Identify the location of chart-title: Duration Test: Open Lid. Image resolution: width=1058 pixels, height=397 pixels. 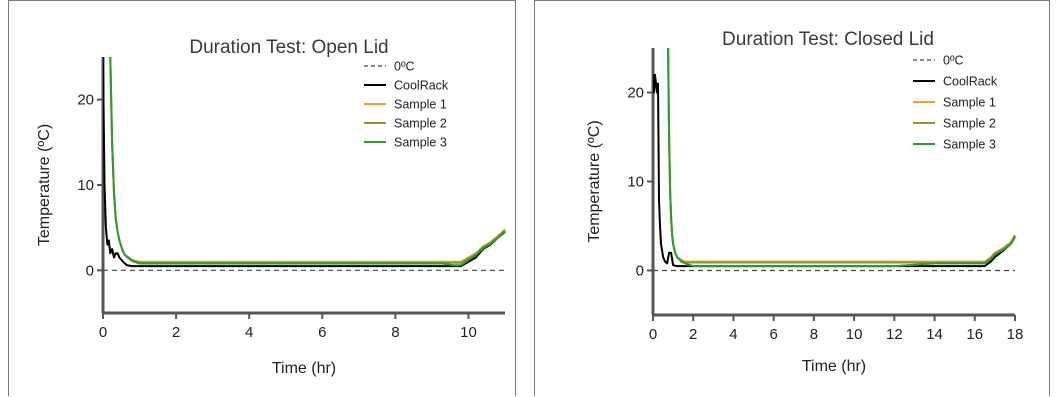
(288, 47).